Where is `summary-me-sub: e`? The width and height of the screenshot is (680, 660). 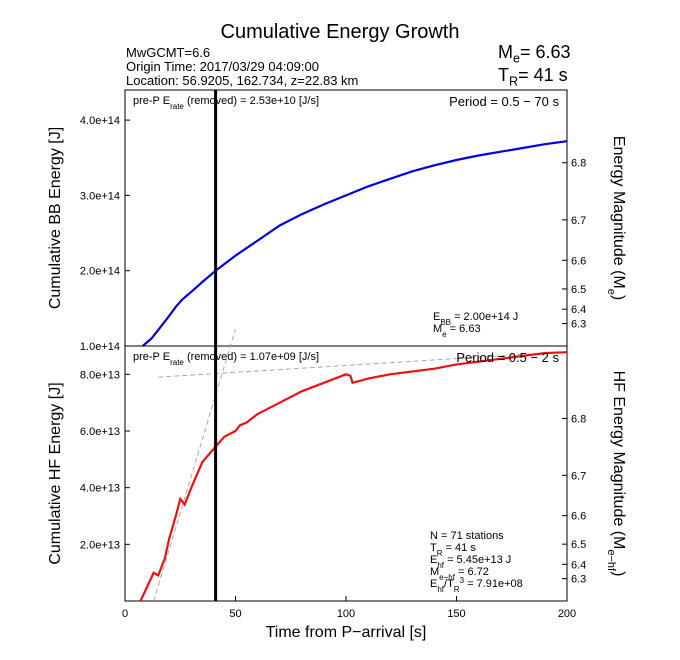 summary-me-sub: e is located at coordinates (517, 58).